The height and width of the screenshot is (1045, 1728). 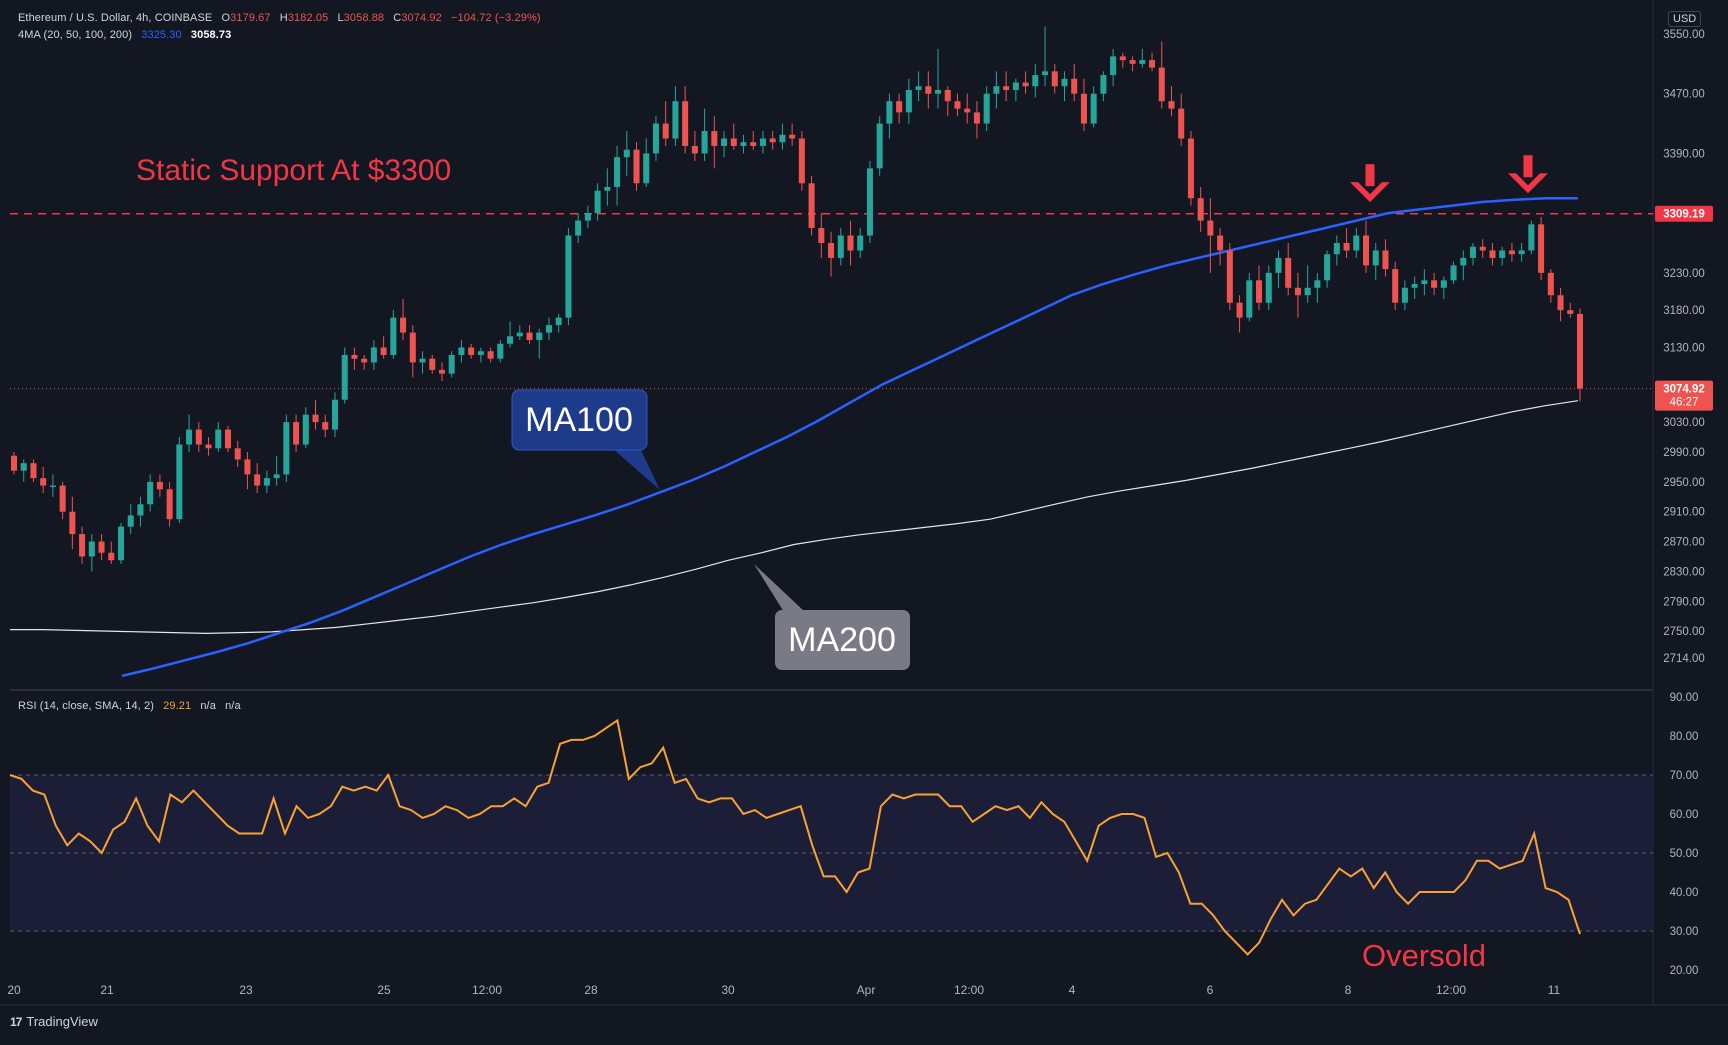 What do you see at coordinates (1684, 543) in the screenshot?
I see `price-tick-label: 2870.00` at bounding box center [1684, 543].